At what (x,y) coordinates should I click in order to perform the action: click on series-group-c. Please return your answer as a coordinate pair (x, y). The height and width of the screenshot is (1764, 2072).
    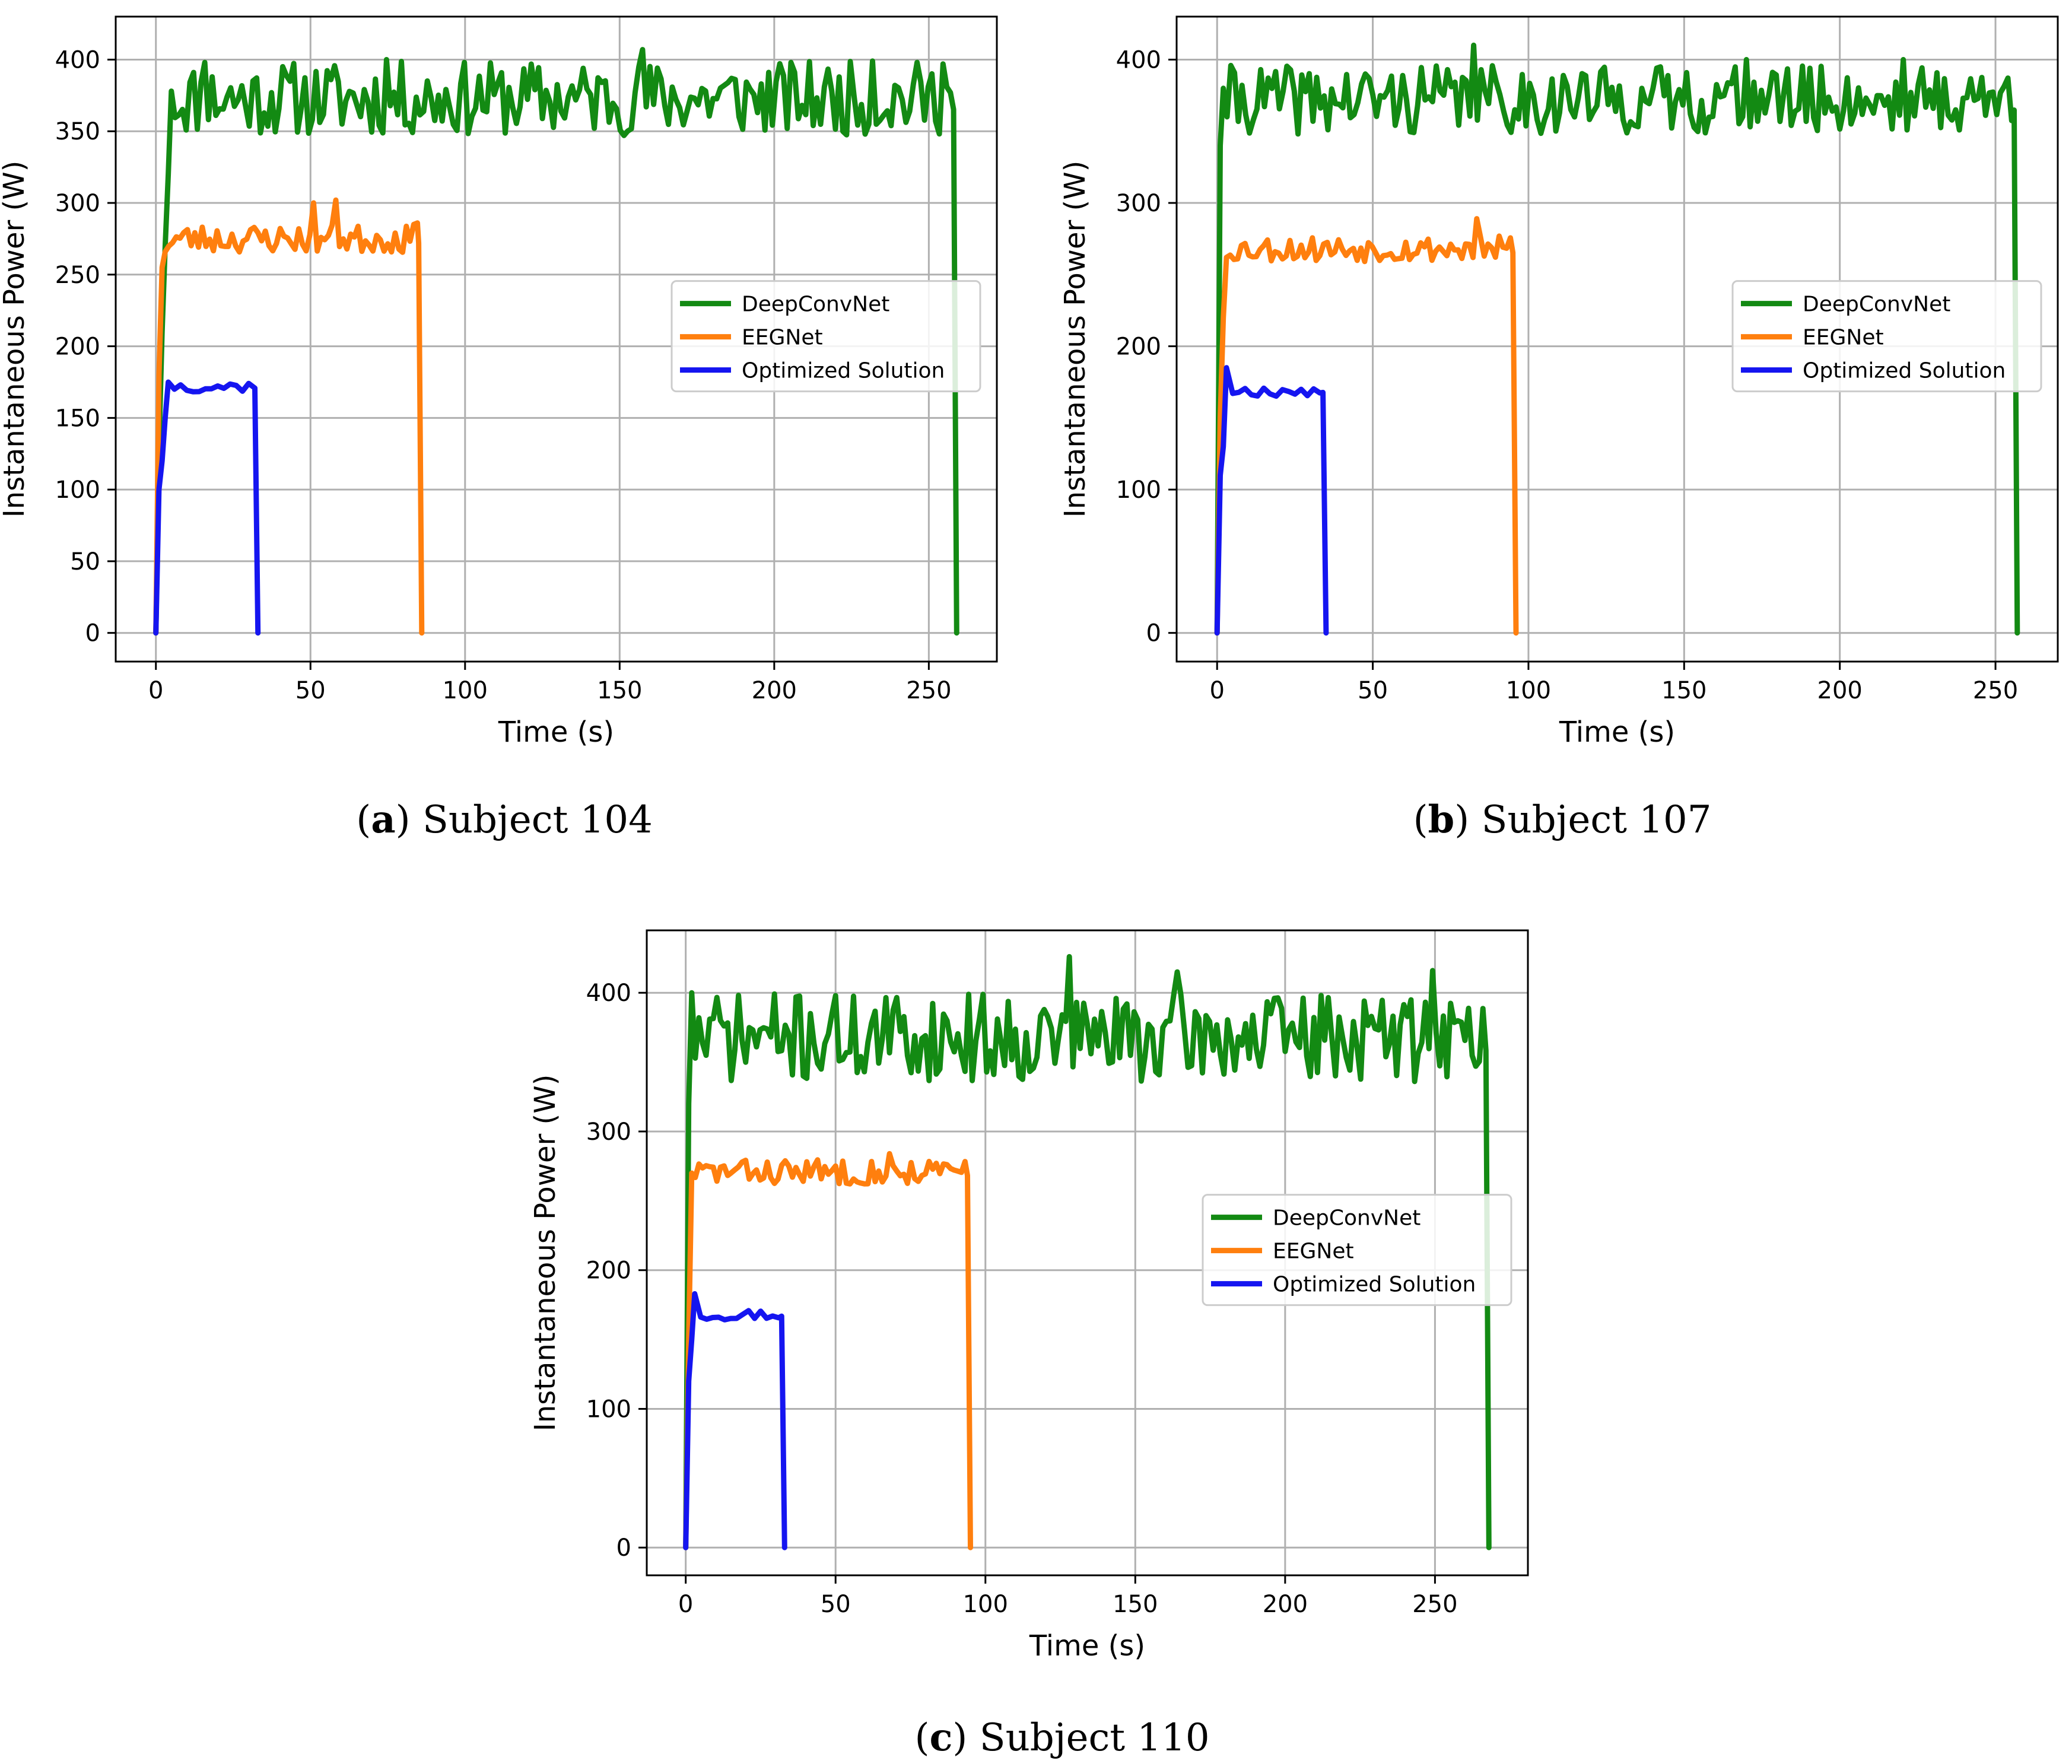
    Looking at the image, I should click on (1087, 1252).